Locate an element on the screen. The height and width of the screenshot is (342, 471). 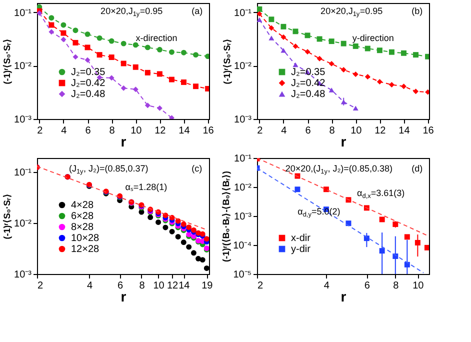
y-tick-label: 10⁻⁵ is located at coordinates (242, 275).